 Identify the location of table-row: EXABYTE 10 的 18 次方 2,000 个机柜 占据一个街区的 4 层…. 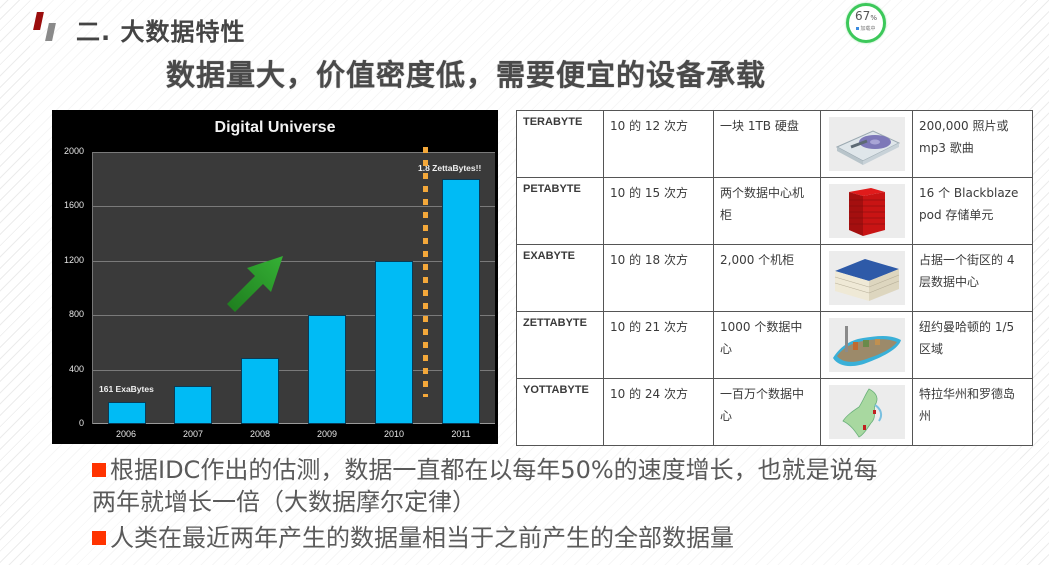
(774, 278).